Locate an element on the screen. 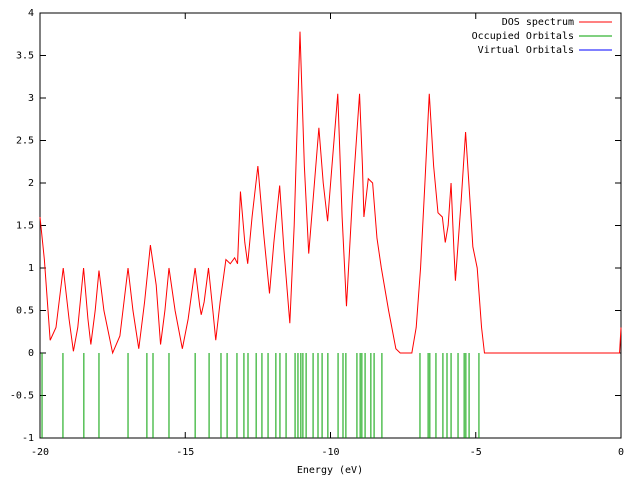  y-tick-label: 0 is located at coordinates (31, 353).